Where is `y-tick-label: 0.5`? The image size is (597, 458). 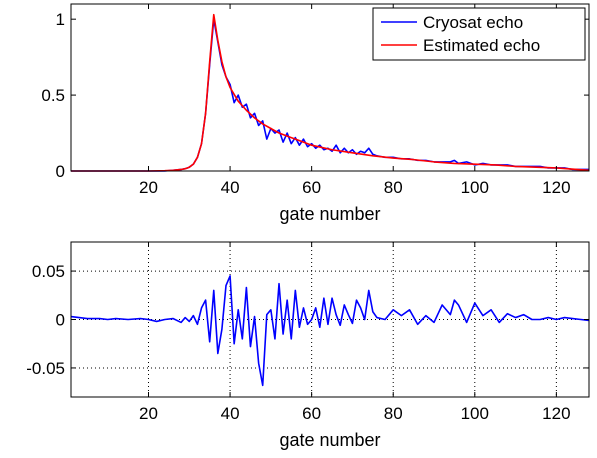 y-tick-label: 0.5 is located at coordinates (53, 95).